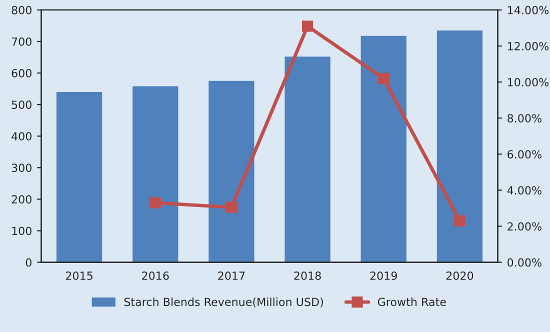 This screenshot has width=550, height=332. I want to click on y2-tick-label: 12.00%, so click(528, 46).